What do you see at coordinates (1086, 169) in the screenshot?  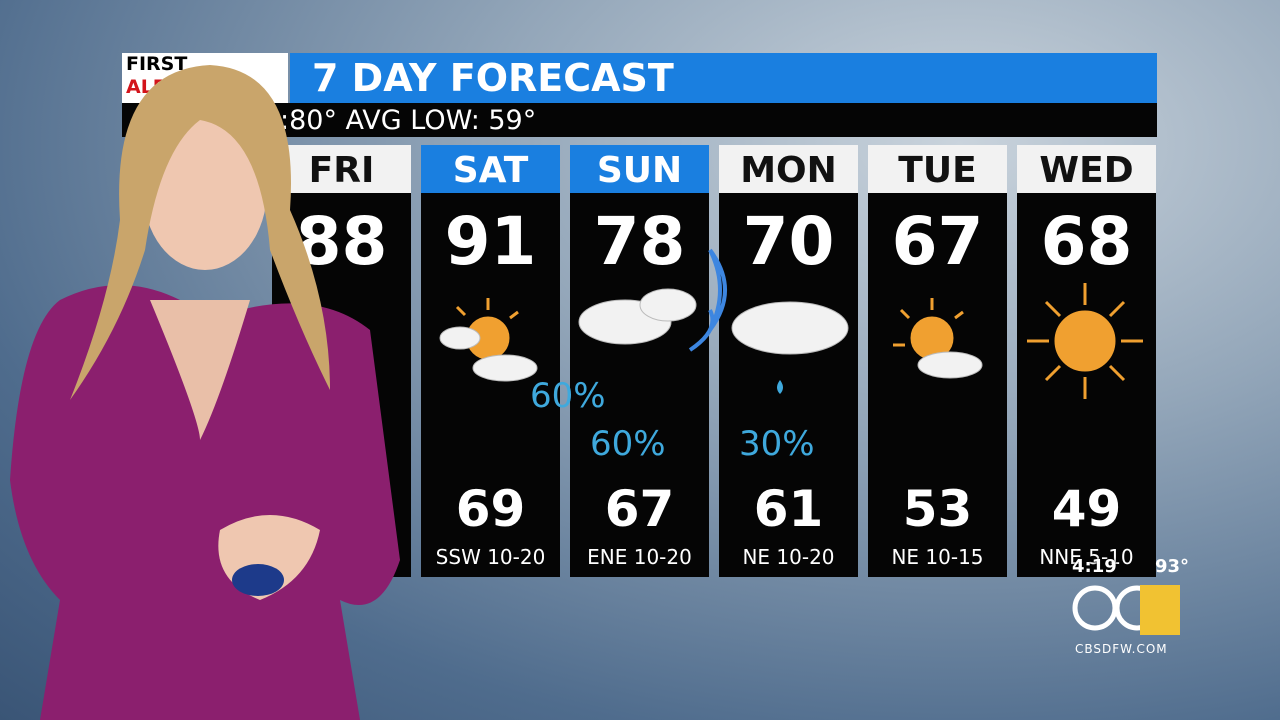 I see `day-name: WED` at bounding box center [1086, 169].